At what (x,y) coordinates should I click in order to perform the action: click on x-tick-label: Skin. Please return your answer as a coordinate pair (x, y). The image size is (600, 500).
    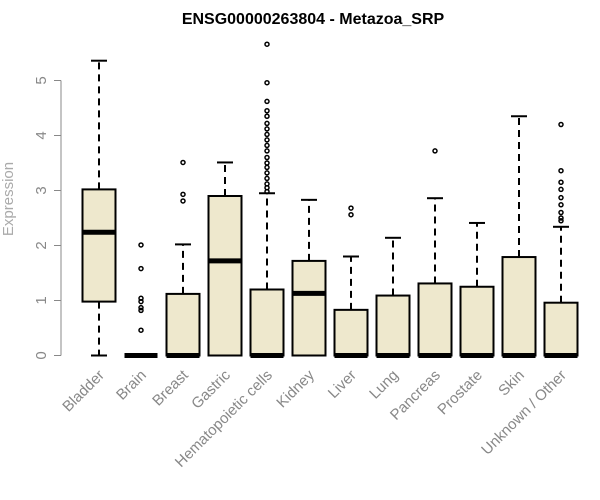
    Looking at the image, I should click on (511, 383).